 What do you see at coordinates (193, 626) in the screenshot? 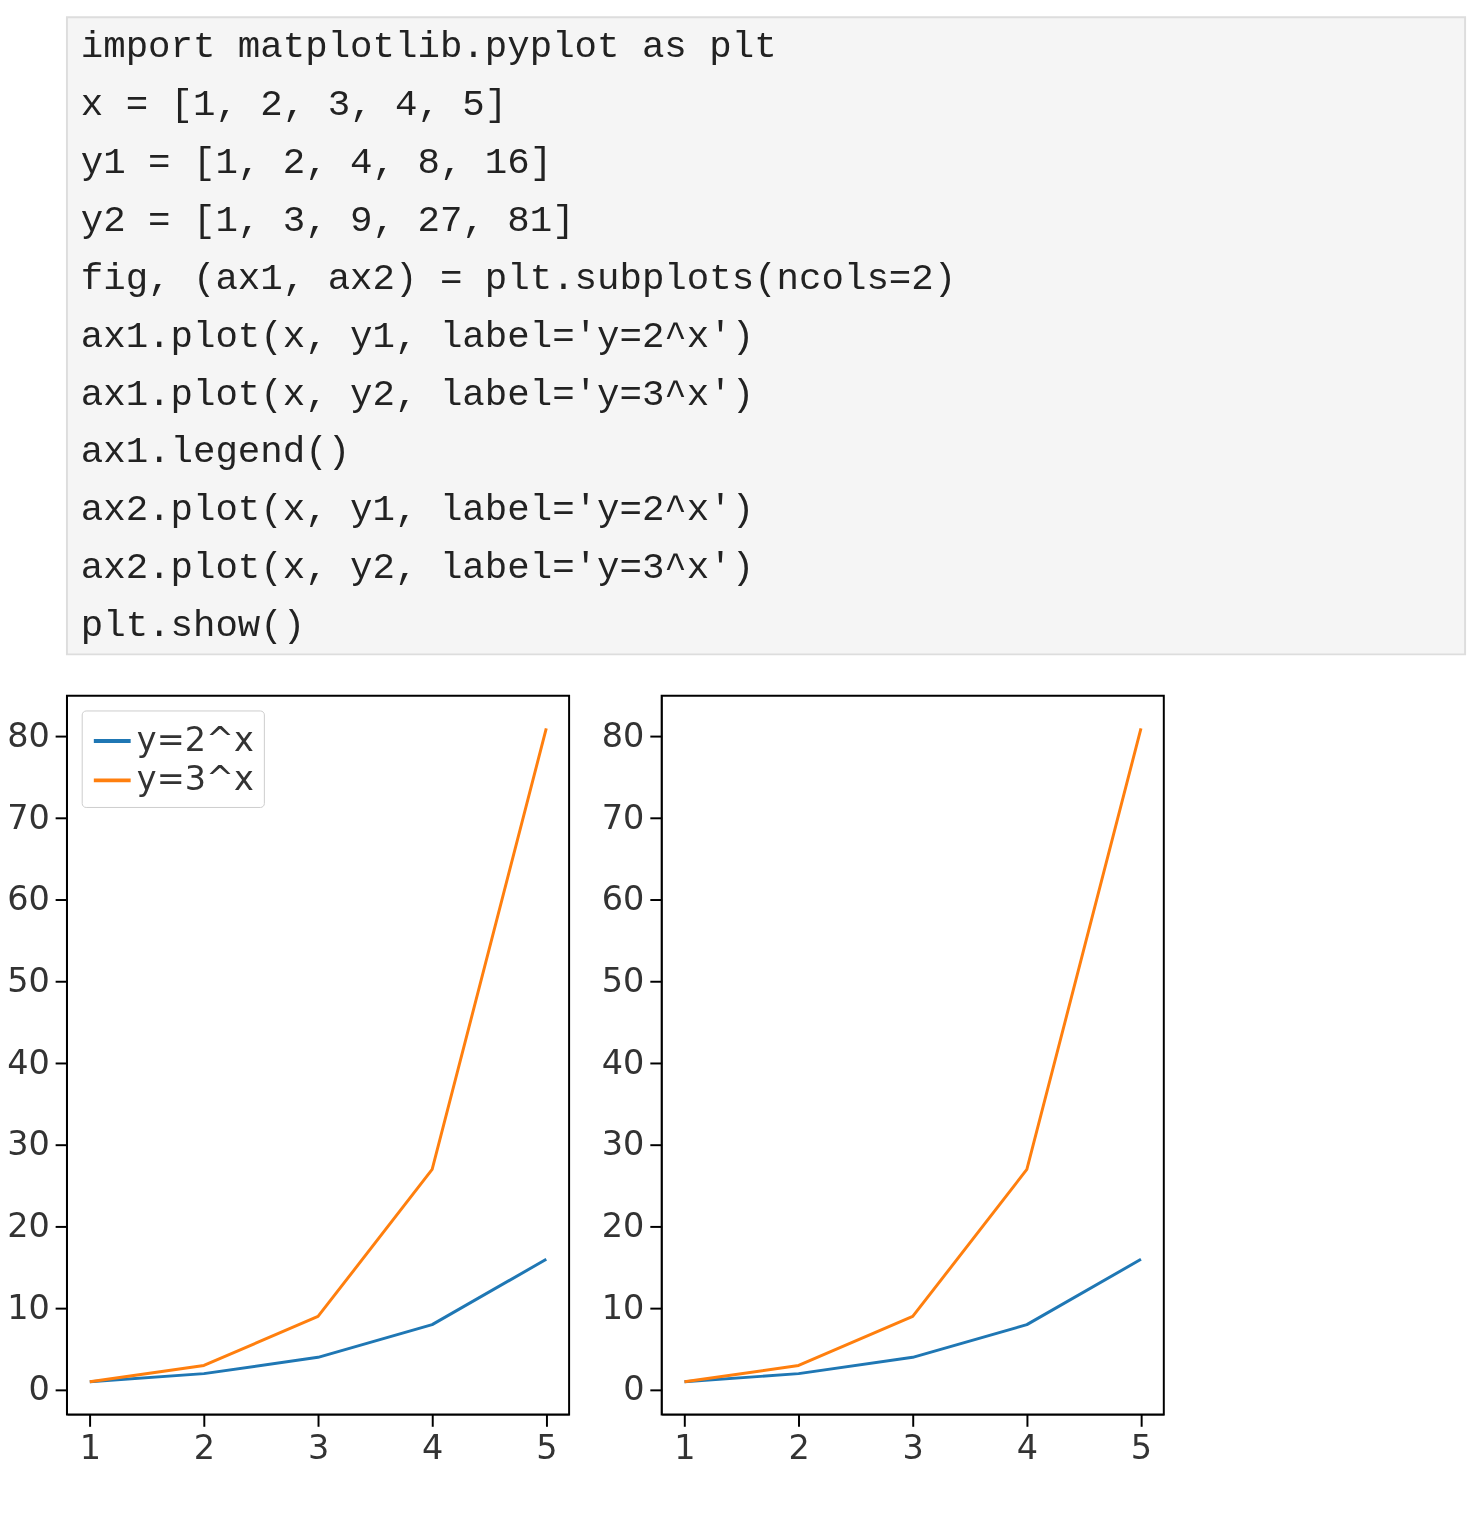
I see `text: plt.show()` at bounding box center [193, 626].